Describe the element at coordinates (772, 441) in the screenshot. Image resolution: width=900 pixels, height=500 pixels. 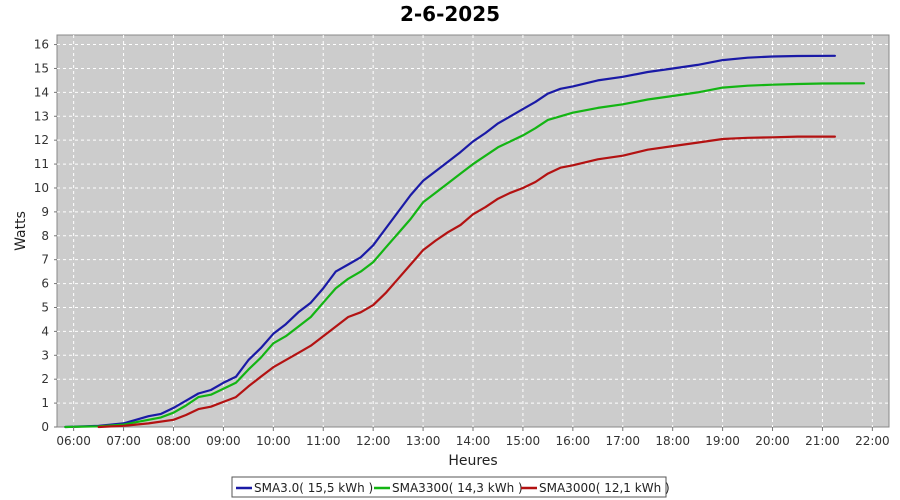
I see `x-tick-label: 20:00` at that location.